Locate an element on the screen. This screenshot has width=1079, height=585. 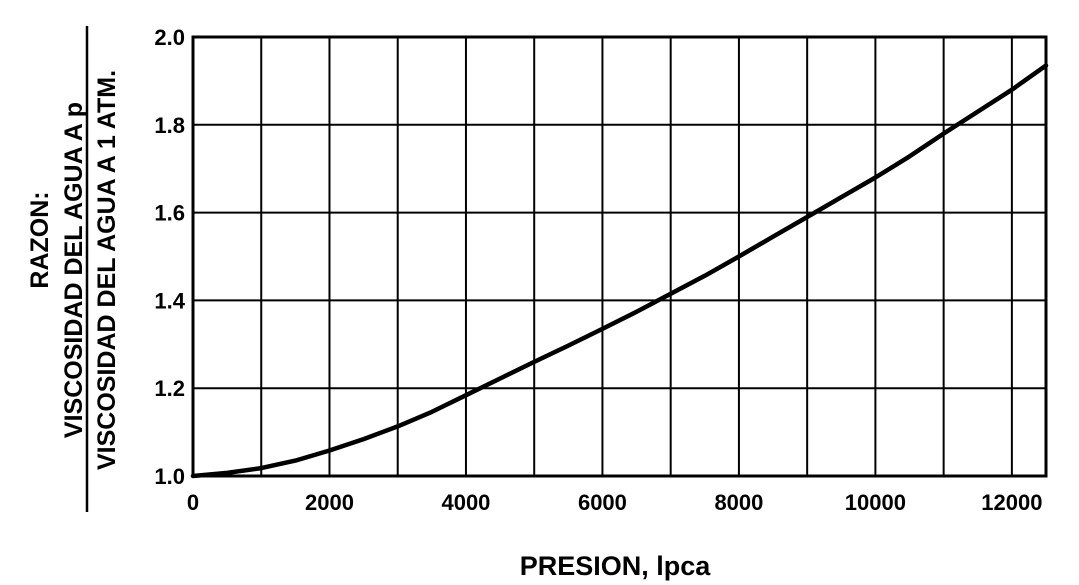
y-tick-label: 2.0 is located at coordinates (169, 37).